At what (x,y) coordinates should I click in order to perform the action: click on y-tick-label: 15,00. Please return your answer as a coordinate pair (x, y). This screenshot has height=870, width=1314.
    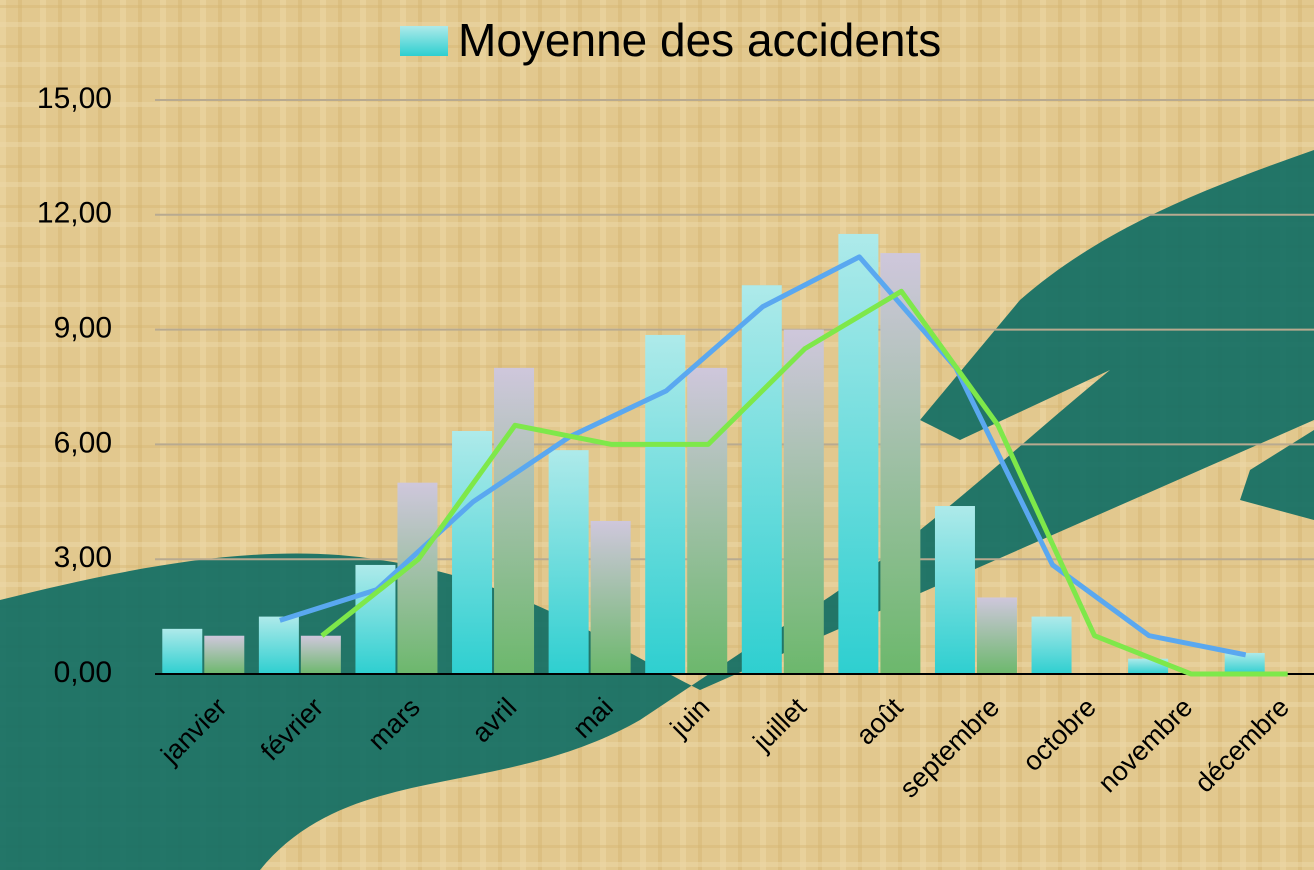
    Looking at the image, I should click on (74, 98).